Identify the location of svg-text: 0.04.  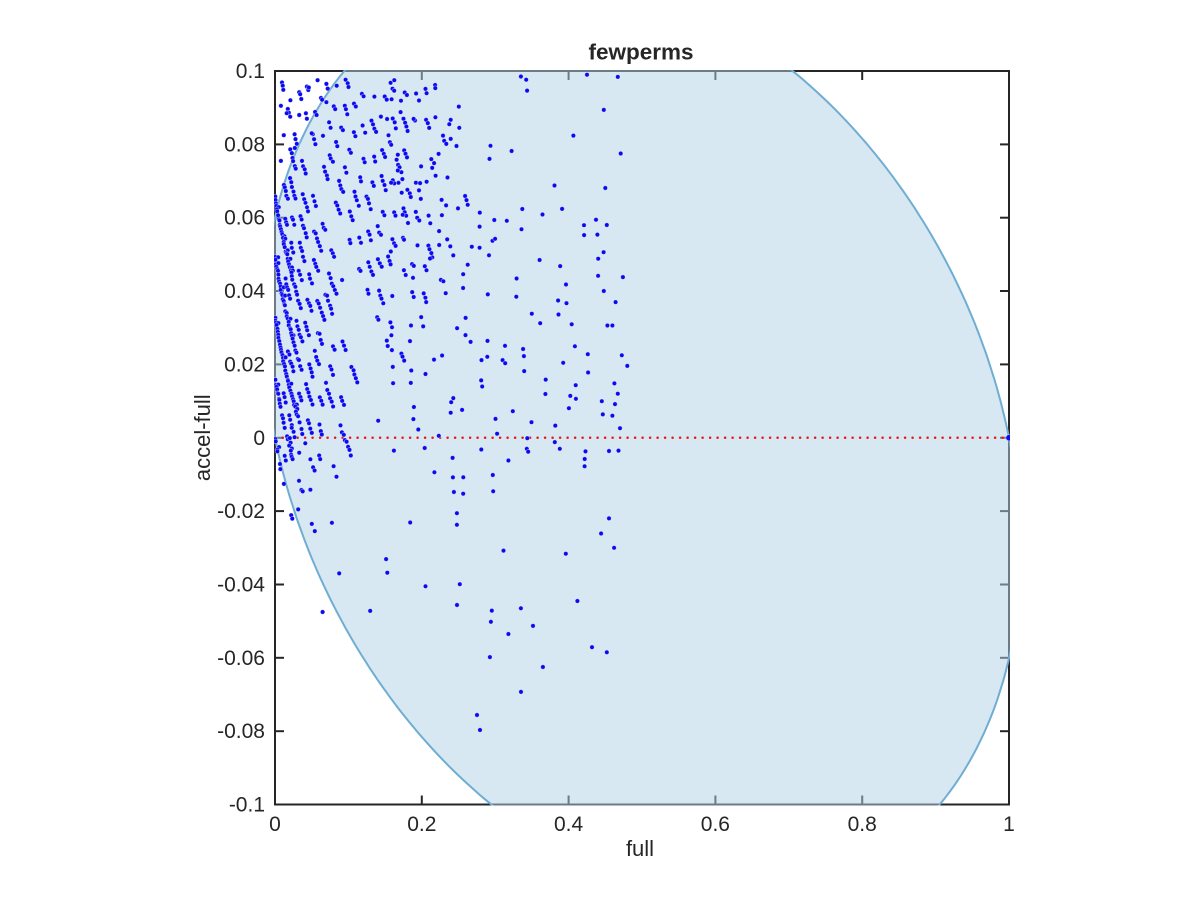
(244, 291).